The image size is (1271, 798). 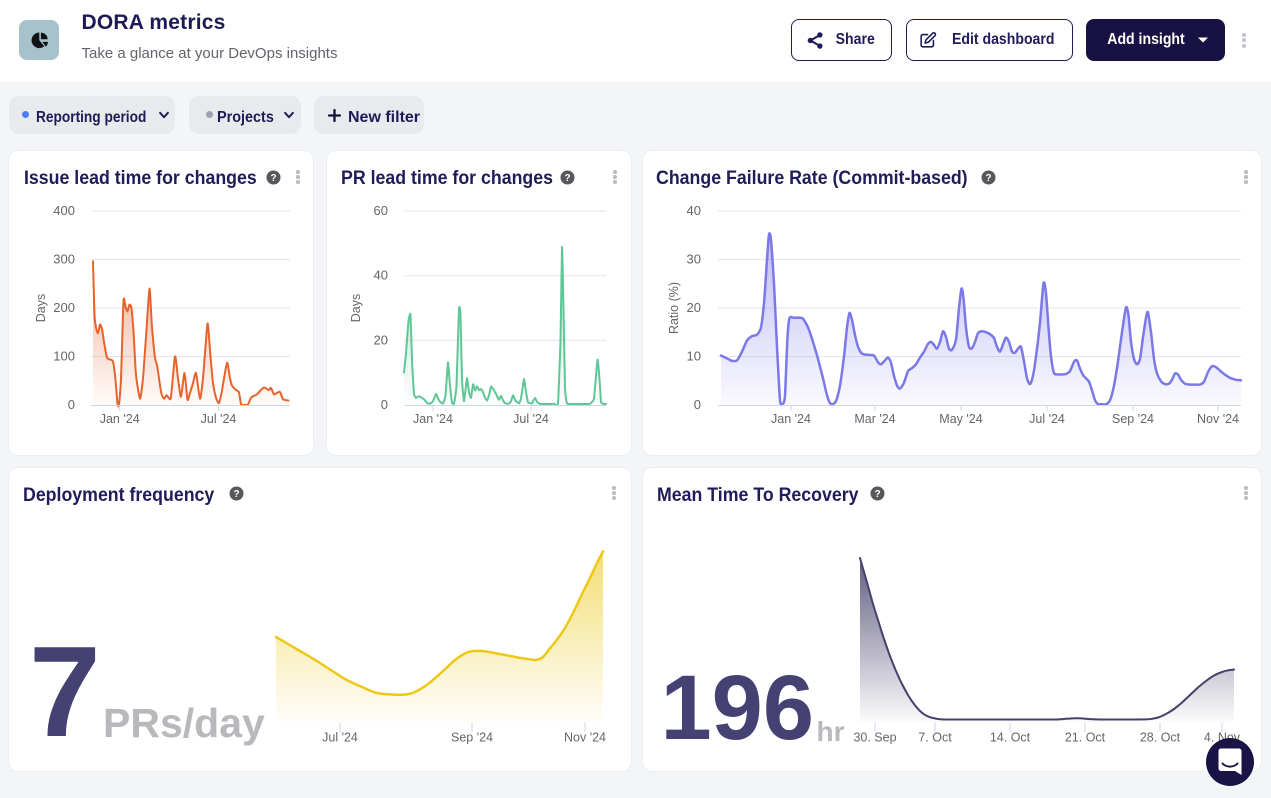 What do you see at coordinates (960, 419) in the screenshot?
I see `svg-text: May '24` at bounding box center [960, 419].